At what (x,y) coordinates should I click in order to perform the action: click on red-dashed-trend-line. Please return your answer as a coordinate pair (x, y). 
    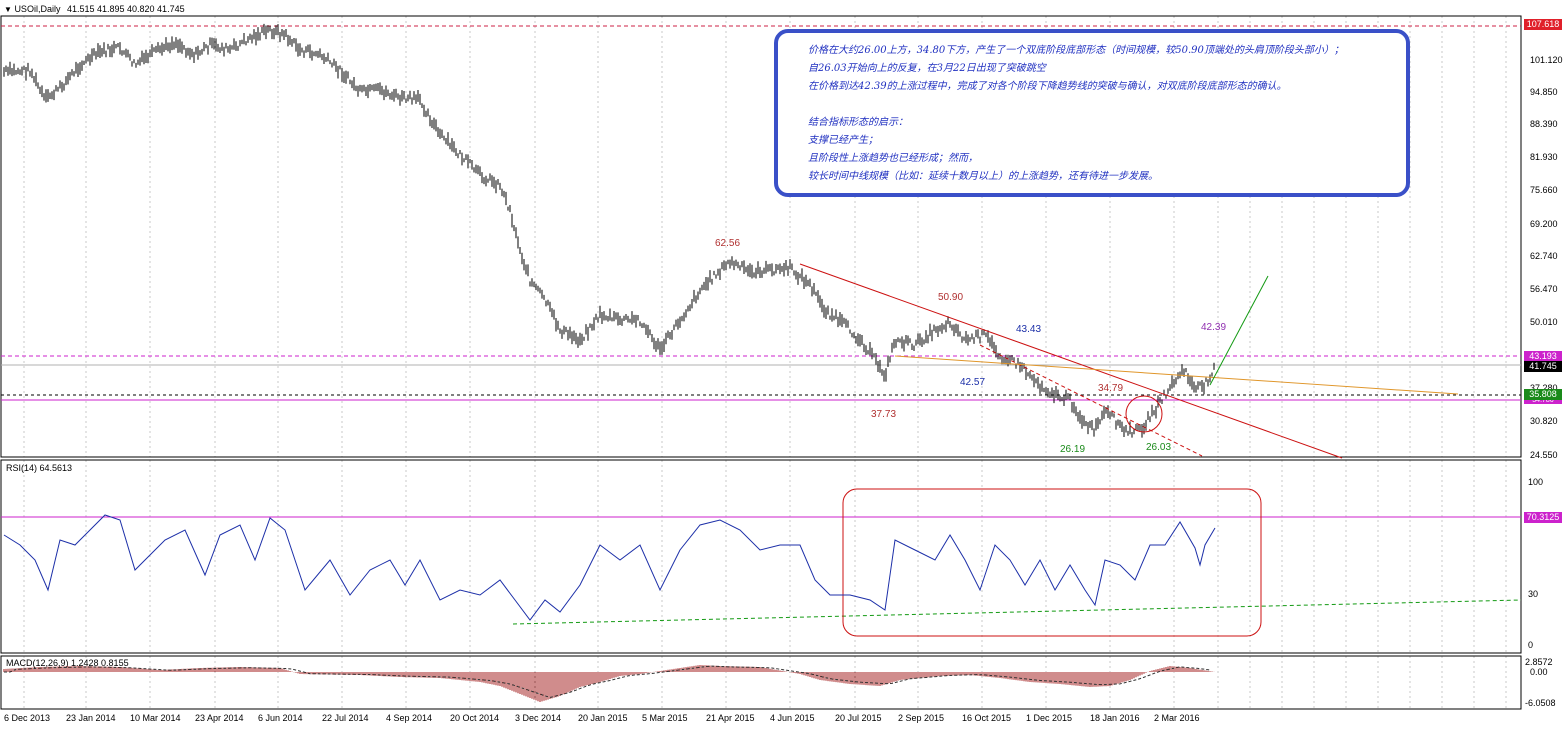
    Looking at the image, I should click on (1091, 400).